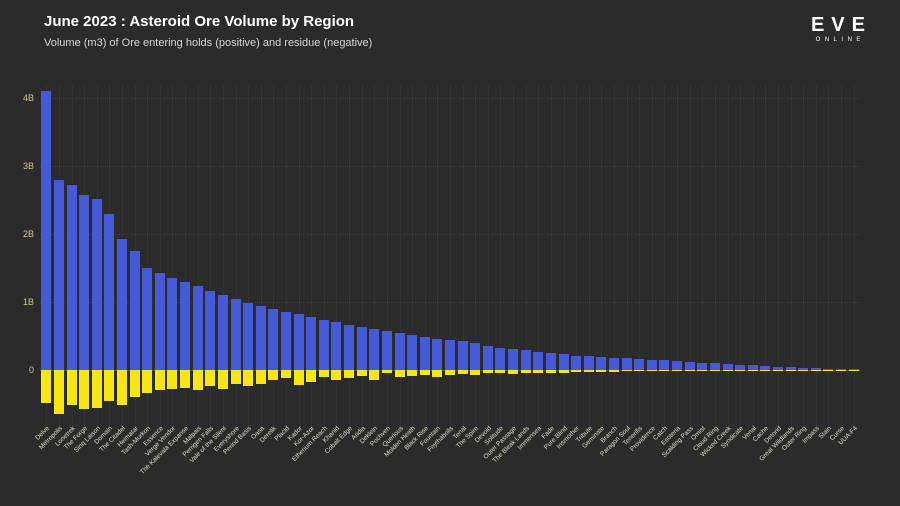 The height and width of the screenshot is (506, 900). Describe the element at coordinates (28, 302) in the screenshot. I see `y-axis-tick-label: 1B` at that location.